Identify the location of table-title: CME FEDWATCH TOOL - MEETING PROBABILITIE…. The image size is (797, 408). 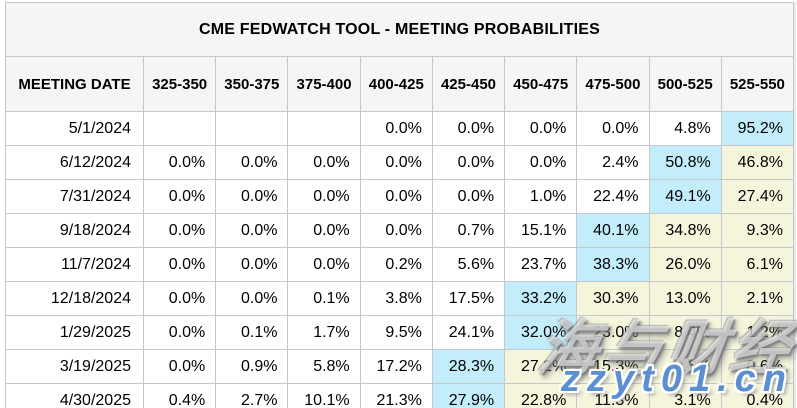
(399, 29).